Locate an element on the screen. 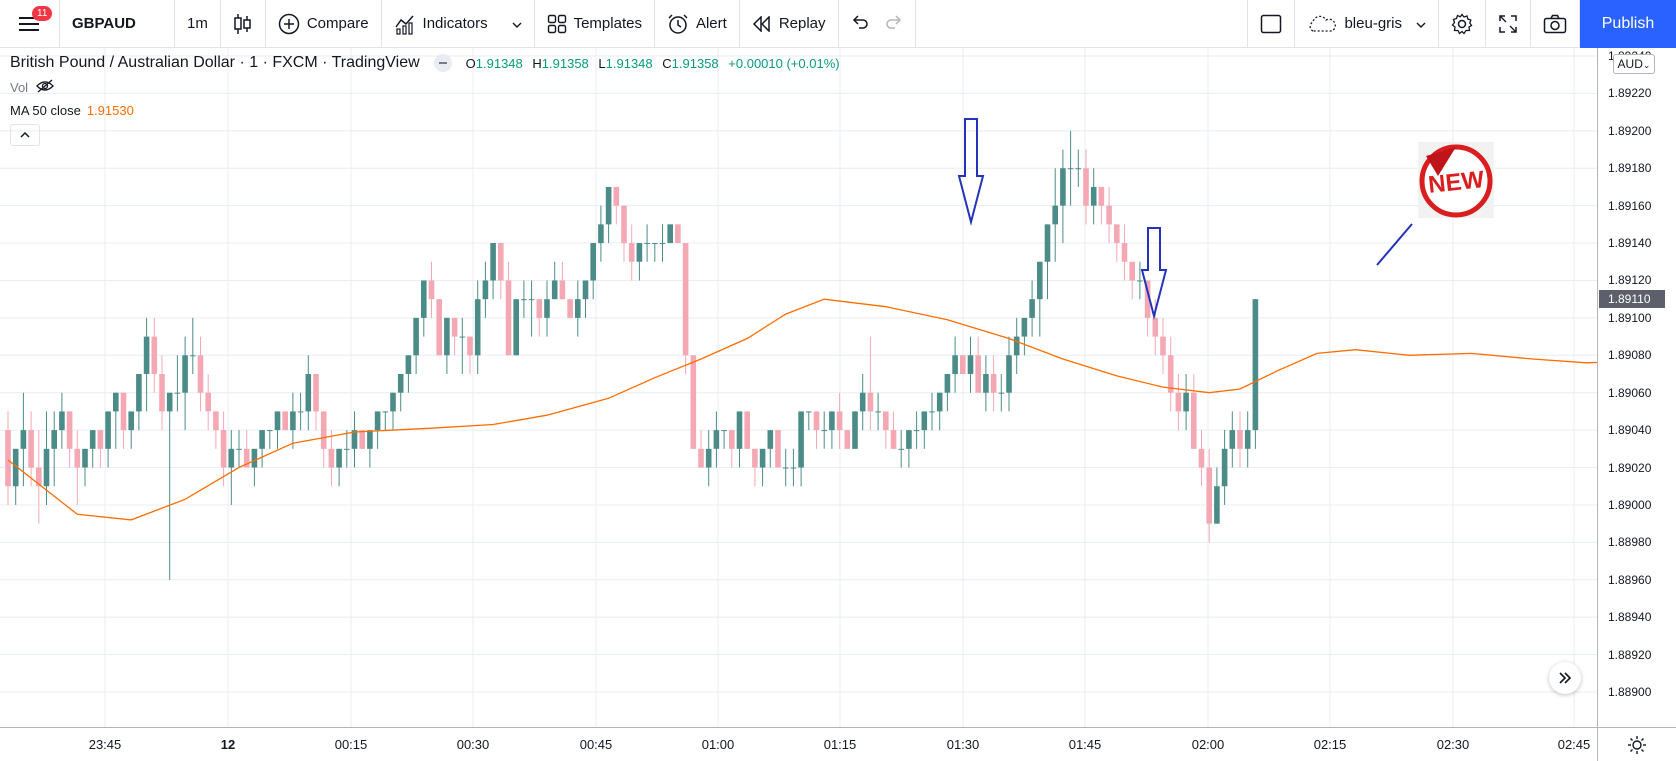 The image size is (1676, 761). redo-icon is located at coordinates (894, 23).